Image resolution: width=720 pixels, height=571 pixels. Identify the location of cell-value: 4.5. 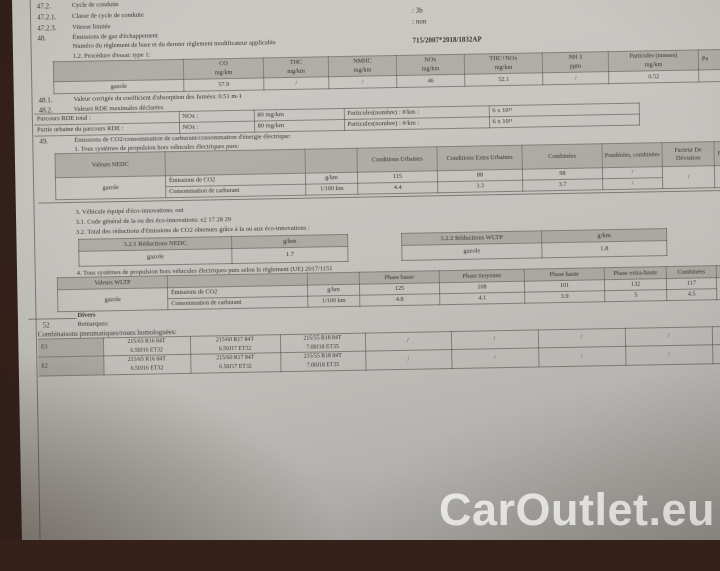
(691, 294).